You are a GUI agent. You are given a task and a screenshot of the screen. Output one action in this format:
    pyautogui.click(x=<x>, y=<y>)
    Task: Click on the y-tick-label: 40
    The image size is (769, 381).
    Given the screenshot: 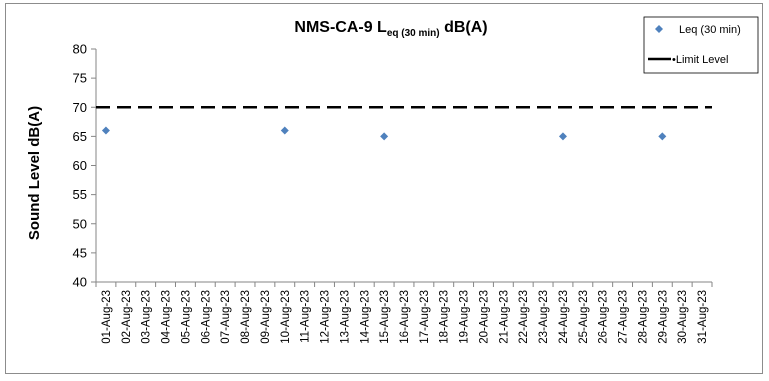 What is the action you would take?
    pyautogui.click(x=80, y=282)
    